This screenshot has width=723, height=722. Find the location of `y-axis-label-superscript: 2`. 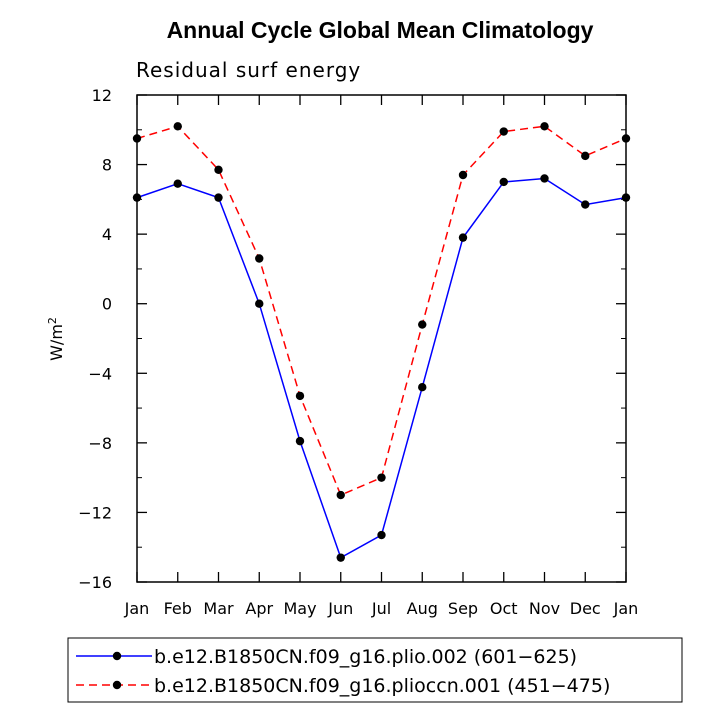

y-axis-label-superscript: 2 is located at coordinates (52, 320).